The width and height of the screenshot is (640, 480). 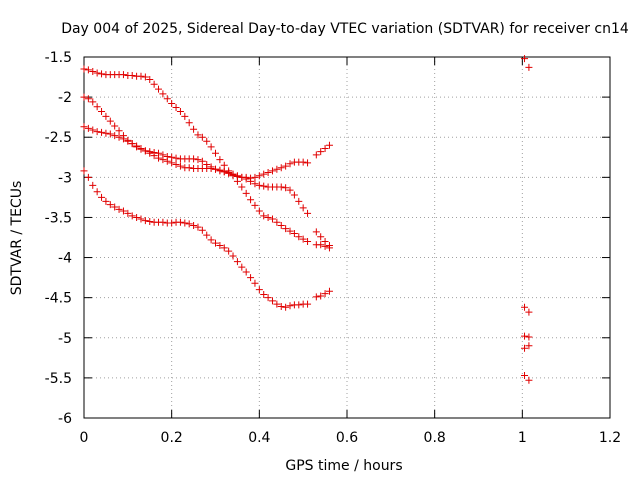 I want to click on x-tick-label: 1.2, so click(x=610, y=438).